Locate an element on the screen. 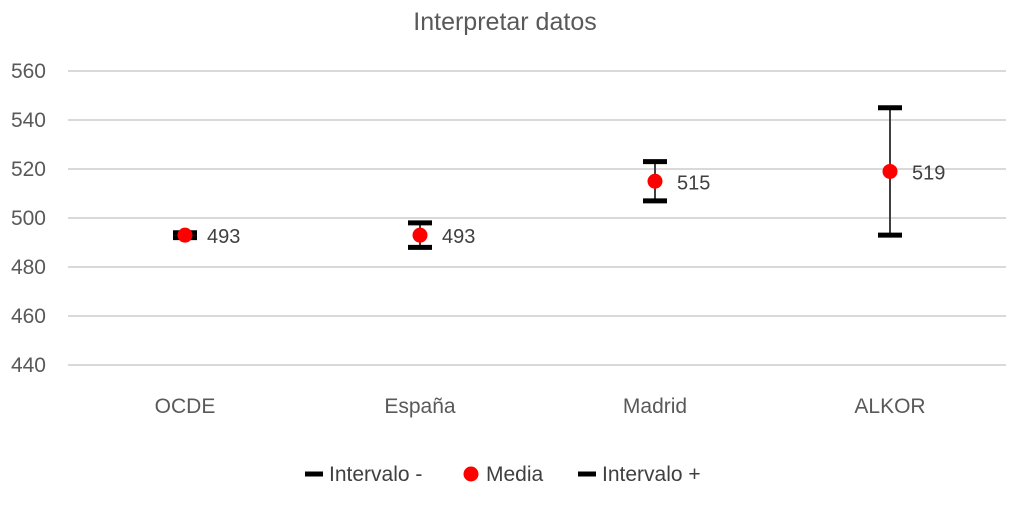 The height and width of the screenshot is (509, 1024). legend: Intervalo - Media Intervalo + is located at coordinates (503, 474).